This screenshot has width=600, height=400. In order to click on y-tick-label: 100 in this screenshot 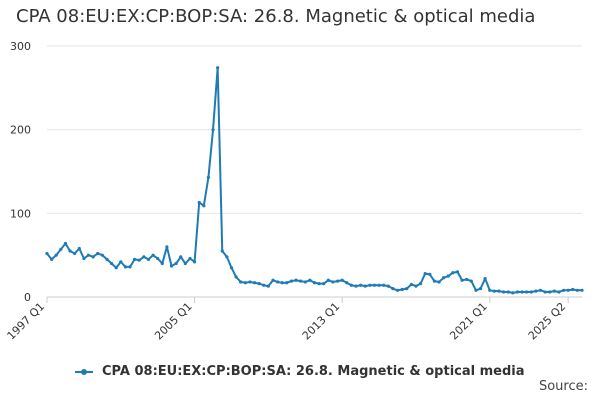, I will do `click(20, 213)`.